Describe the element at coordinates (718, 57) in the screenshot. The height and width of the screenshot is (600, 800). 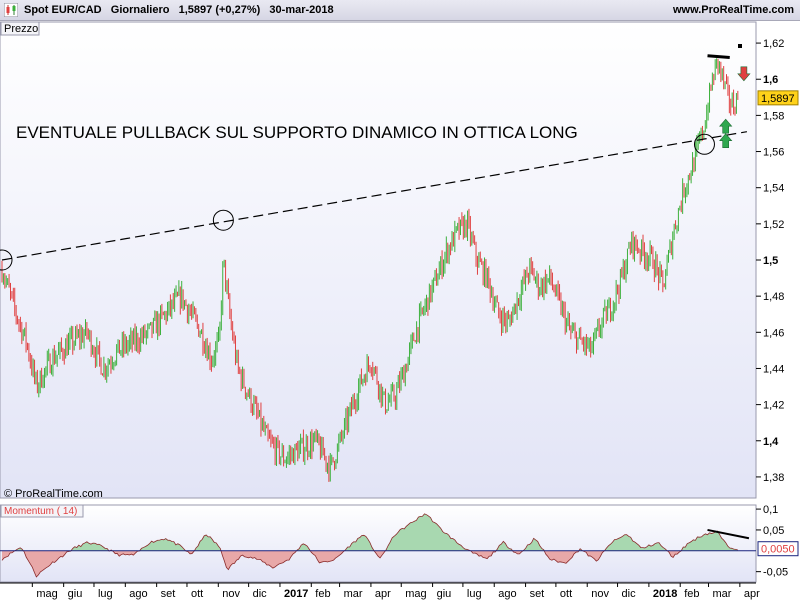
I see `resistance-line` at that location.